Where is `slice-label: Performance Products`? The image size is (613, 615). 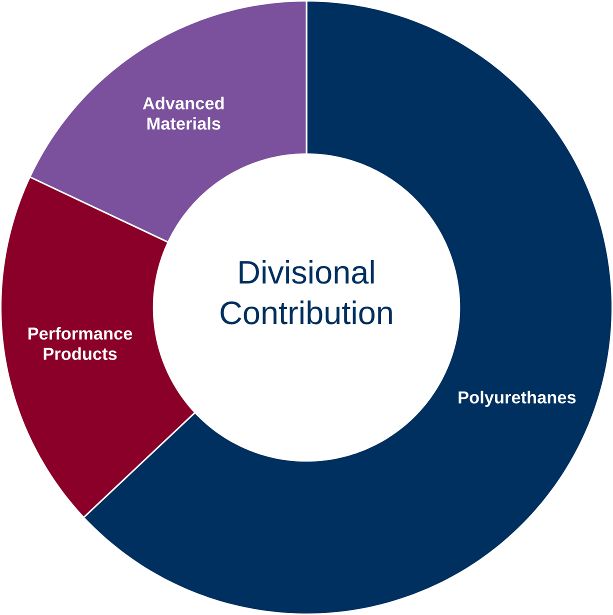 slice-label: Performance Products is located at coordinates (80, 343).